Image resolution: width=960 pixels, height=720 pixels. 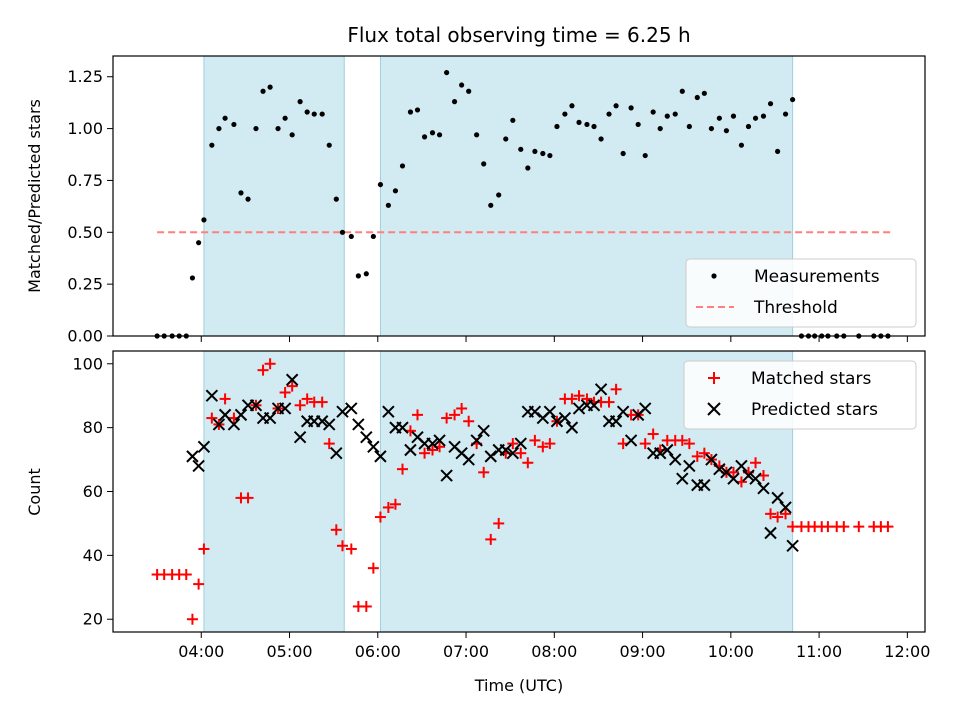 What do you see at coordinates (801, 293) in the screenshot?
I see `top-legend: Measurements Threshold` at bounding box center [801, 293].